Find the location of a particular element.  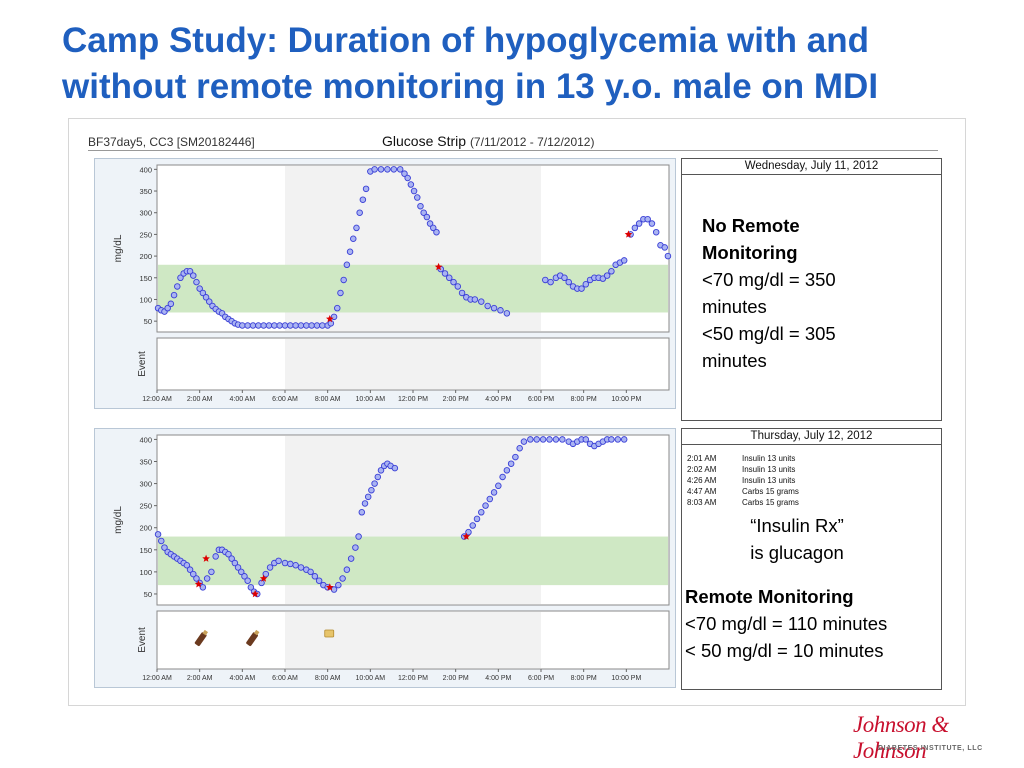

patient-id: BF37day5, CC3 [SM20182446] is located at coordinates (171, 142).